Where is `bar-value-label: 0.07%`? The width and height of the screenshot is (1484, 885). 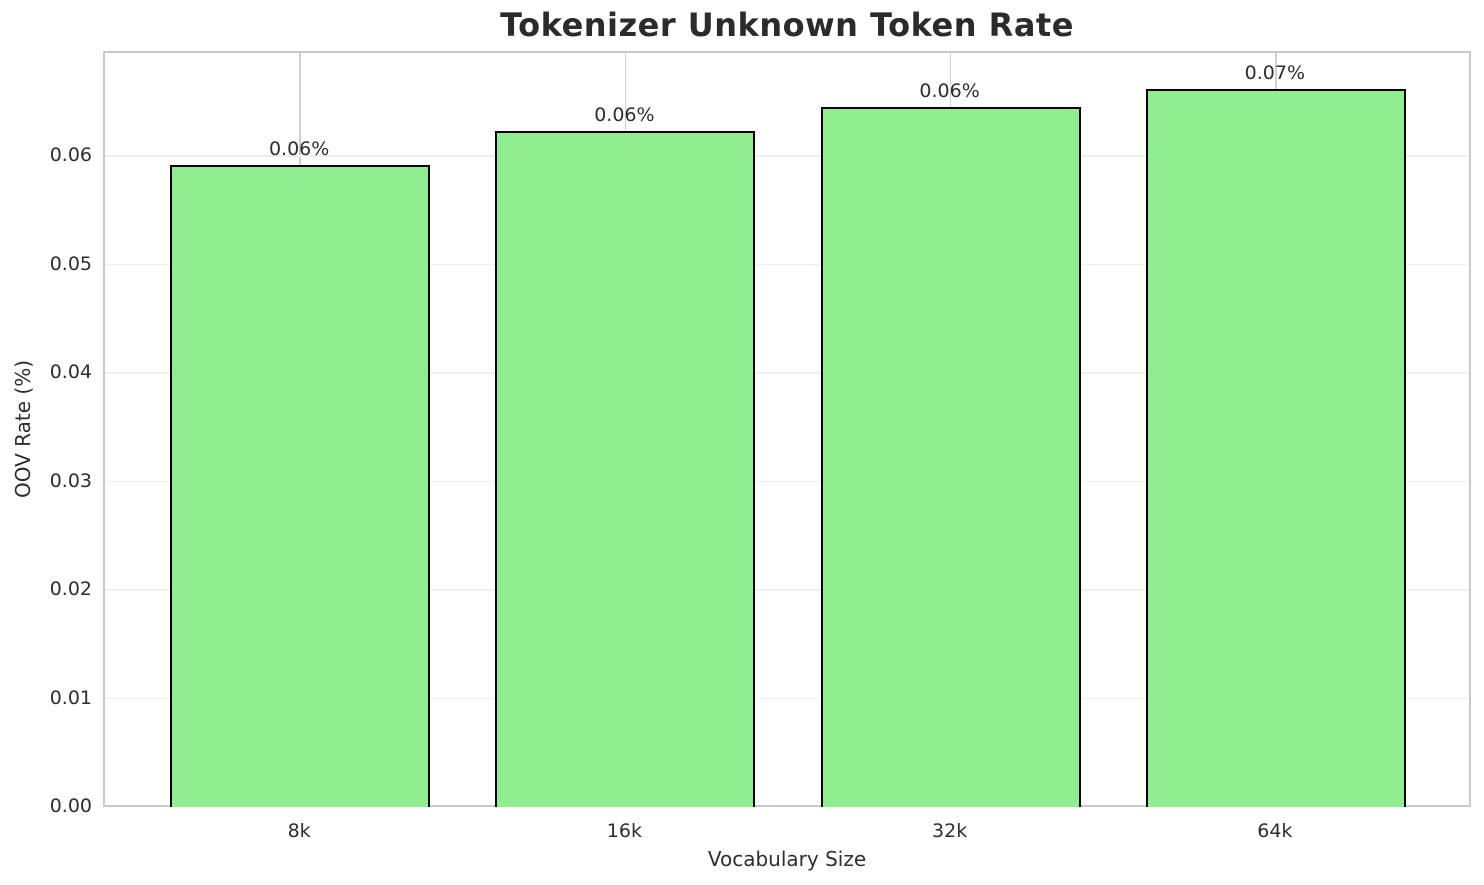
bar-value-label: 0.07% is located at coordinates (1275, 72).